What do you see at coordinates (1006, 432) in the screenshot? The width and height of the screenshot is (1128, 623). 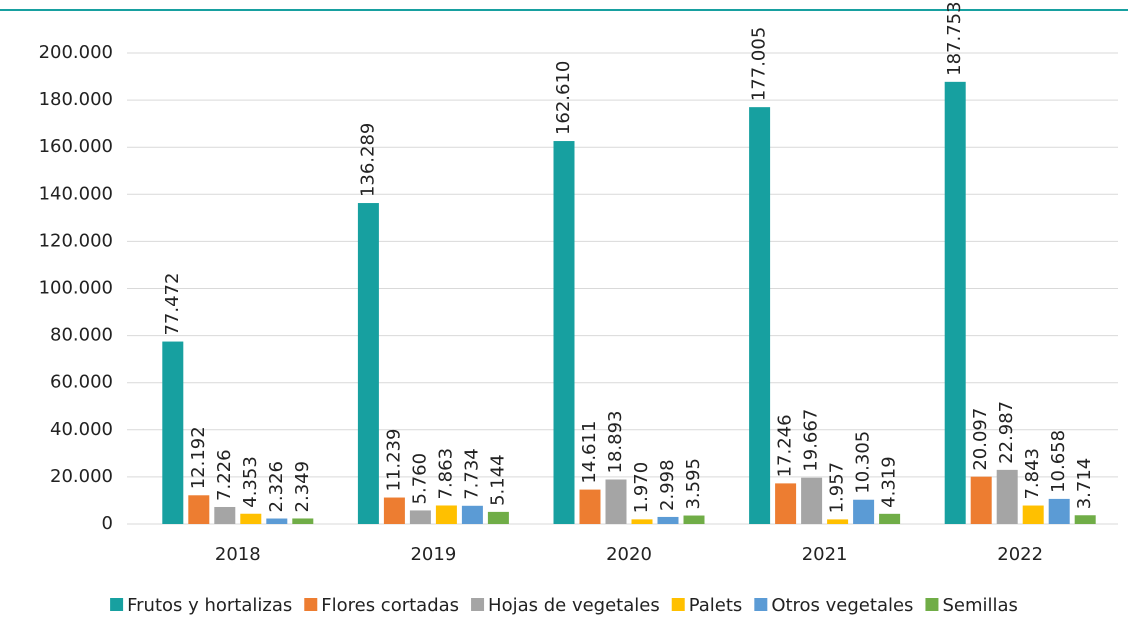 I see `data-label: 22.987` at bounding box center [1006, 432].